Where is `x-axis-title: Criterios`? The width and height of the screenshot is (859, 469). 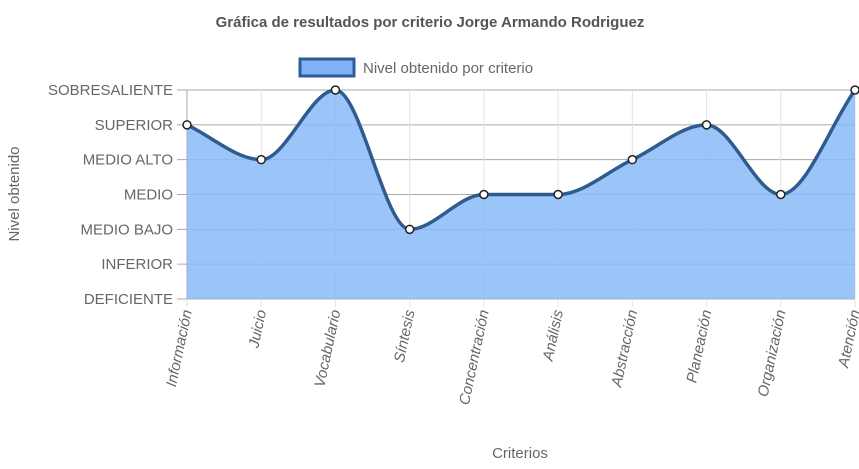 x-axis-title: Criterios is located at coordinates (520, 453).